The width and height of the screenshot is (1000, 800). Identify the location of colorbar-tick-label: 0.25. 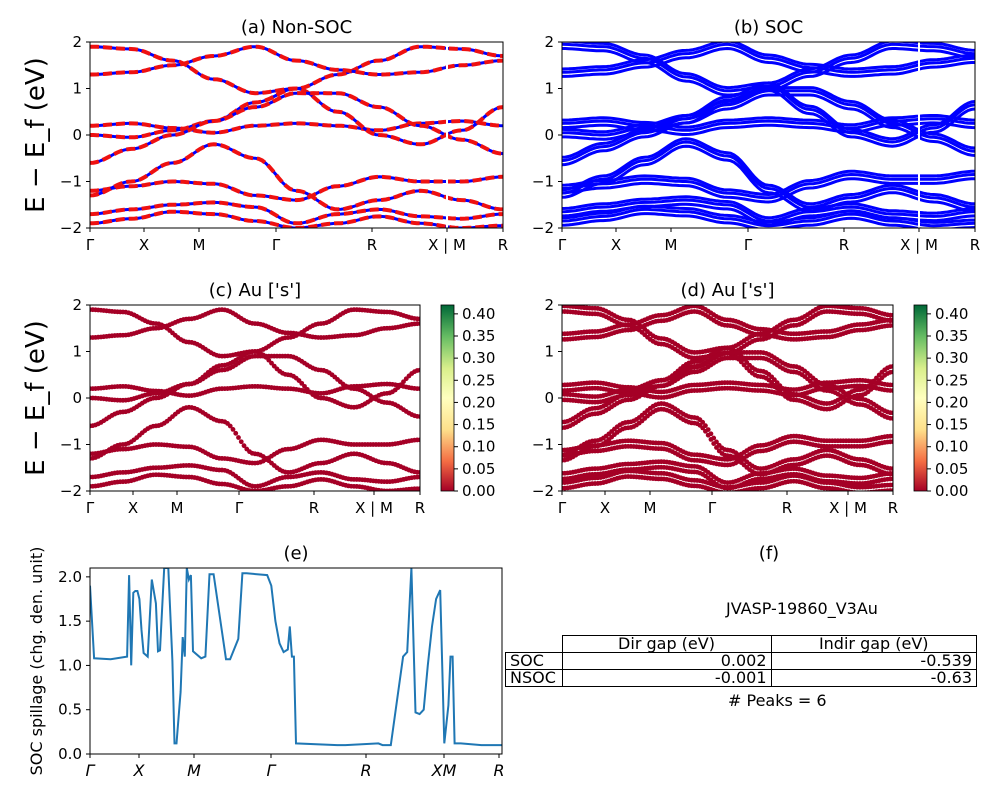
(951, 380).